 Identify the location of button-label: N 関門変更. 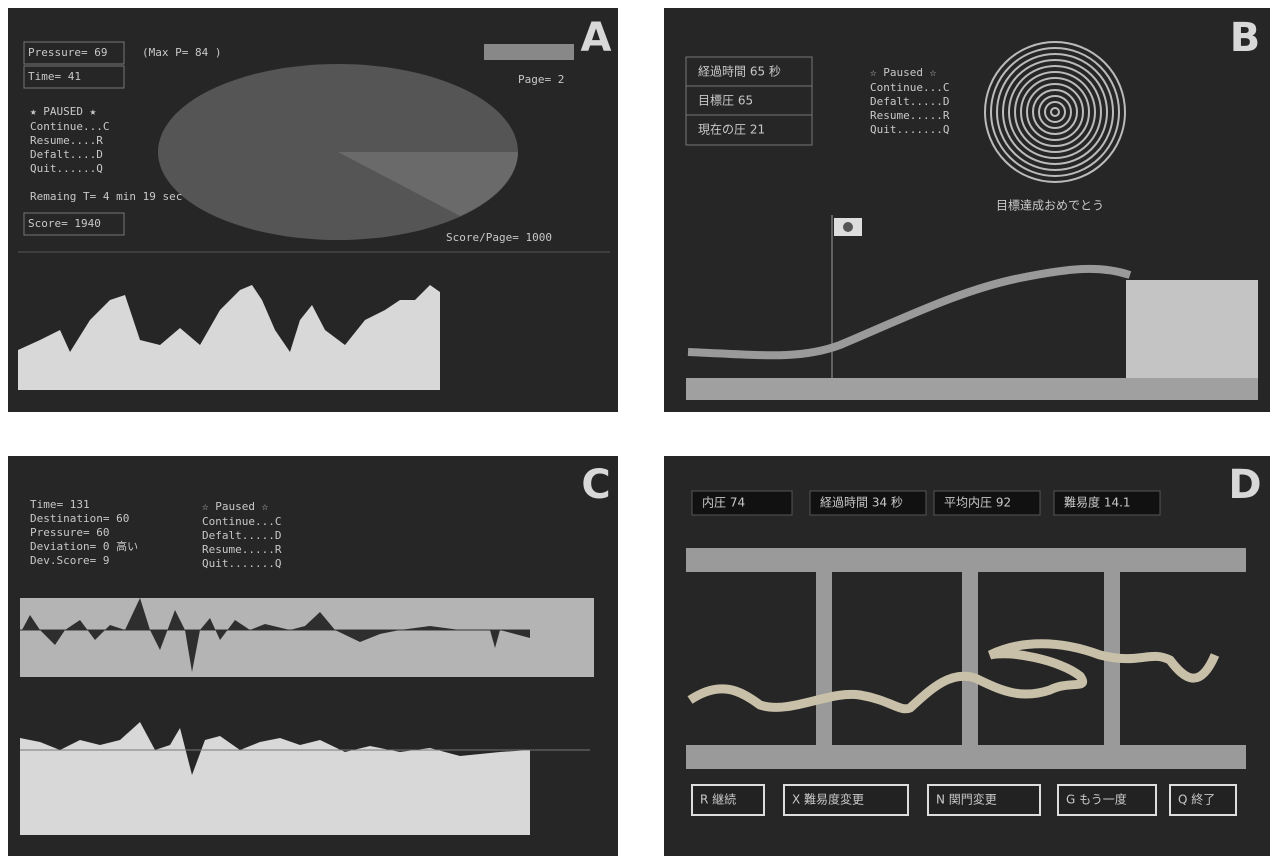
(966, 799).